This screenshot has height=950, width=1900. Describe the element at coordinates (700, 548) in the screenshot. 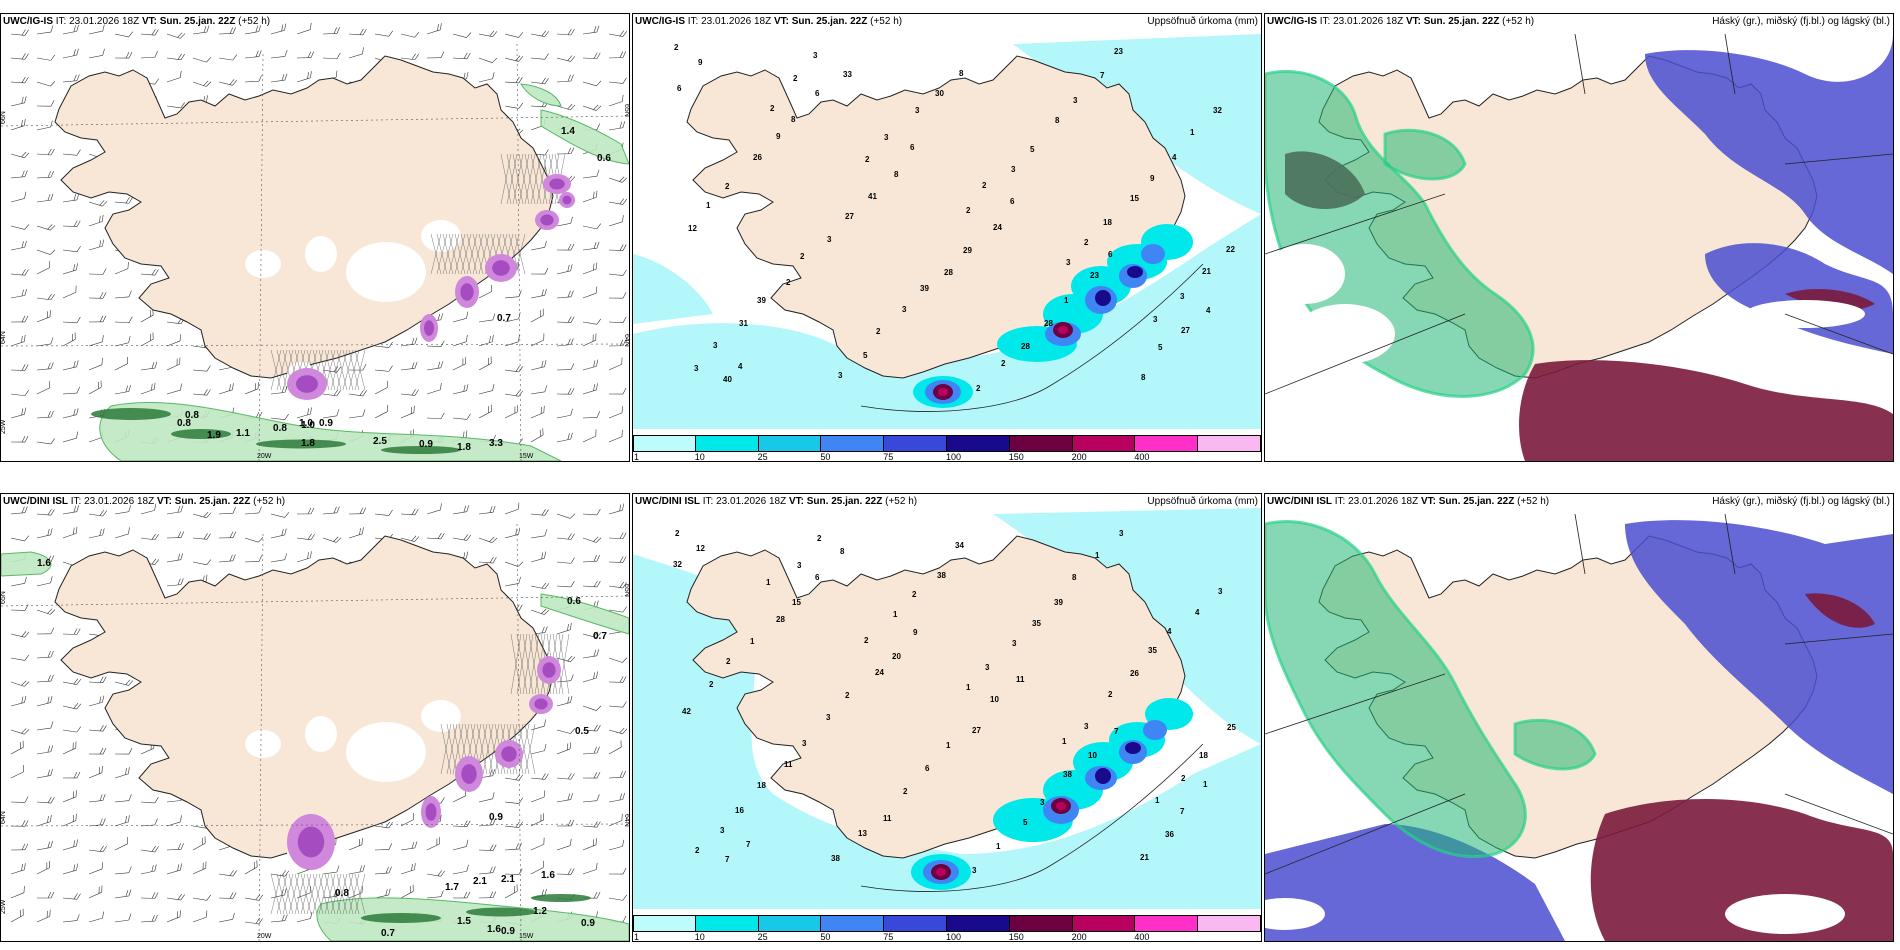

I see `precip-value-label: 12` at that location.